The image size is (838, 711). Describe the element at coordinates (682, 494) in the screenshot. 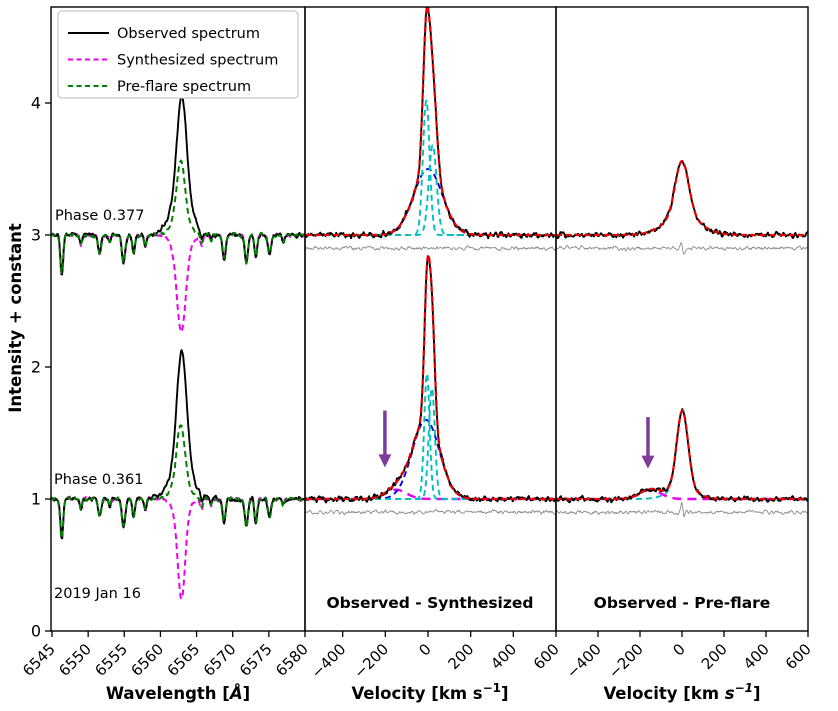

I see `curve-baseline-bottom` at that location.